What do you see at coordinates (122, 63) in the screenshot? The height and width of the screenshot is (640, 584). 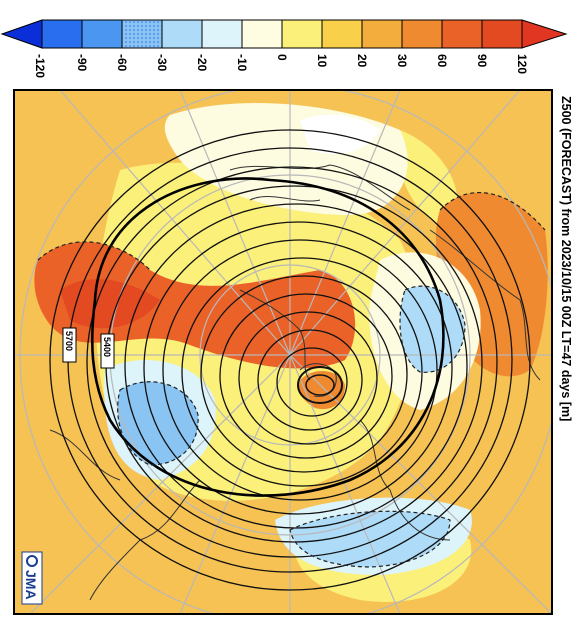 I see `colorbar-tick-label: -60` at bounding box center [122, 63].